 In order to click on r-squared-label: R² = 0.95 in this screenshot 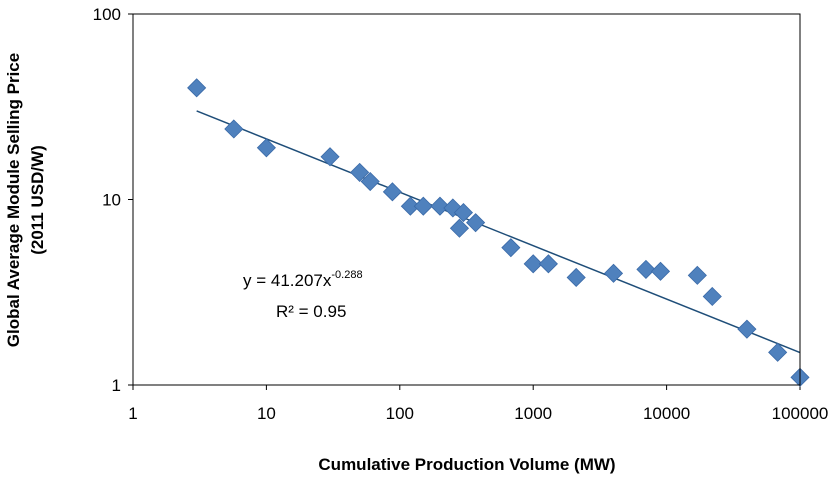, I will do `click(311, 311)`.